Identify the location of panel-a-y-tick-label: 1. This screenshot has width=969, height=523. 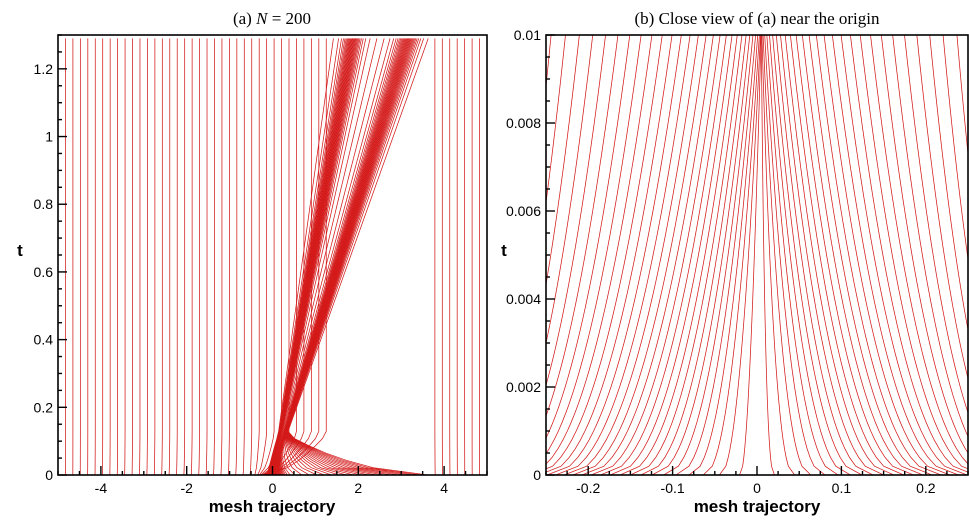
(49, 137).